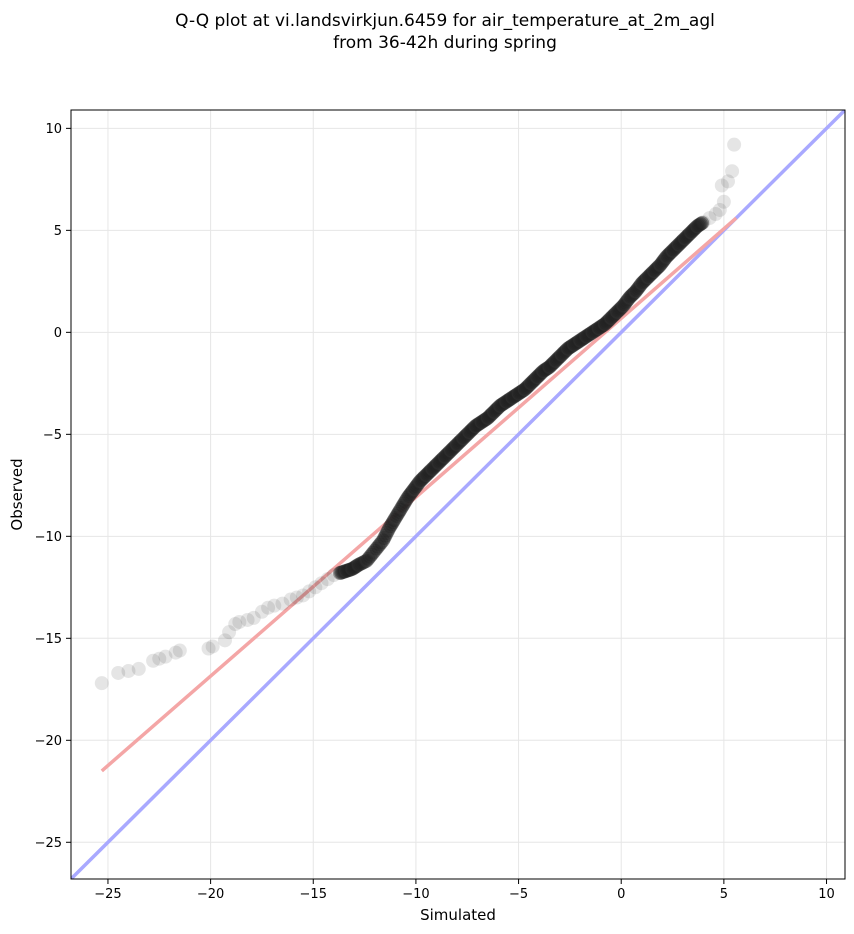  Describe the element at coordinates (313, 894) in the screenshot. I see `x-tick-label: −15` at that location.